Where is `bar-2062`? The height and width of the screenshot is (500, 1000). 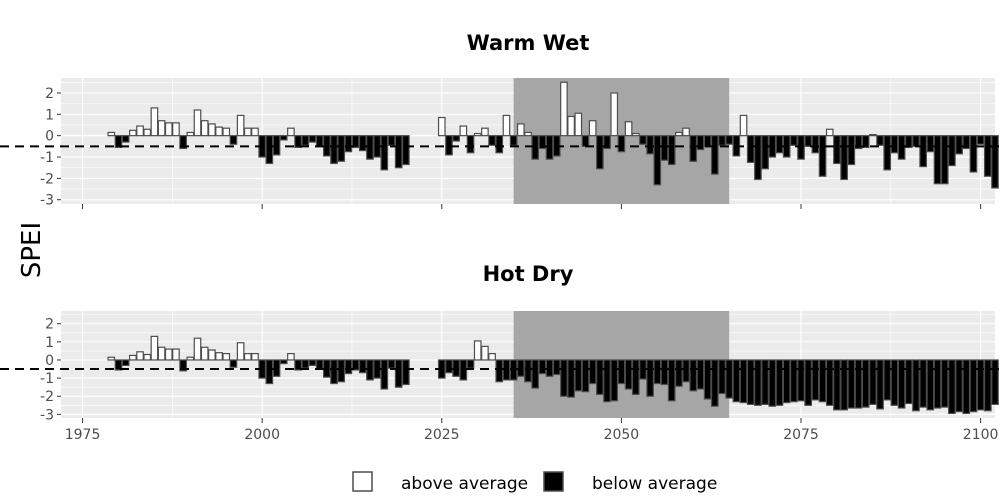 bar-2062 is located at coordinates (707, 141).